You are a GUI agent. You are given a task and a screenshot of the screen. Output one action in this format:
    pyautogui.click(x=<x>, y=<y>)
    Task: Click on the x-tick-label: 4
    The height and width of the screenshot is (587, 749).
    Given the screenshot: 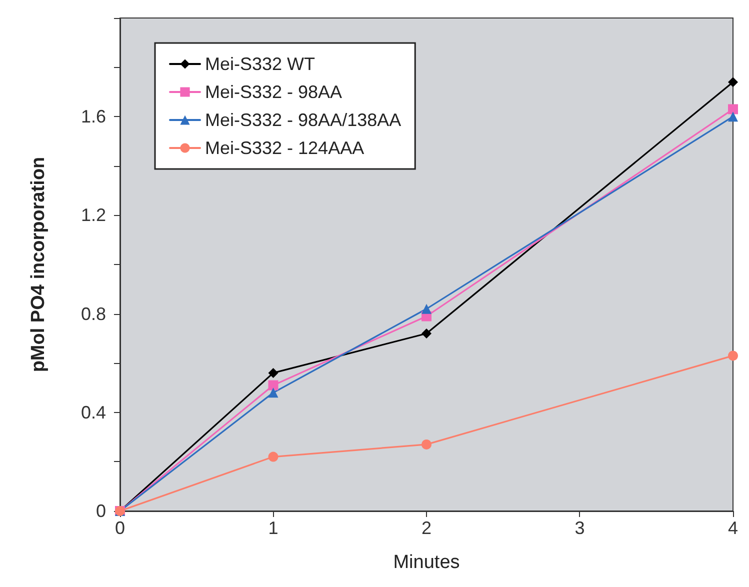 What is the action you would take?
    pyautogui.click(x=733, y=528)
    